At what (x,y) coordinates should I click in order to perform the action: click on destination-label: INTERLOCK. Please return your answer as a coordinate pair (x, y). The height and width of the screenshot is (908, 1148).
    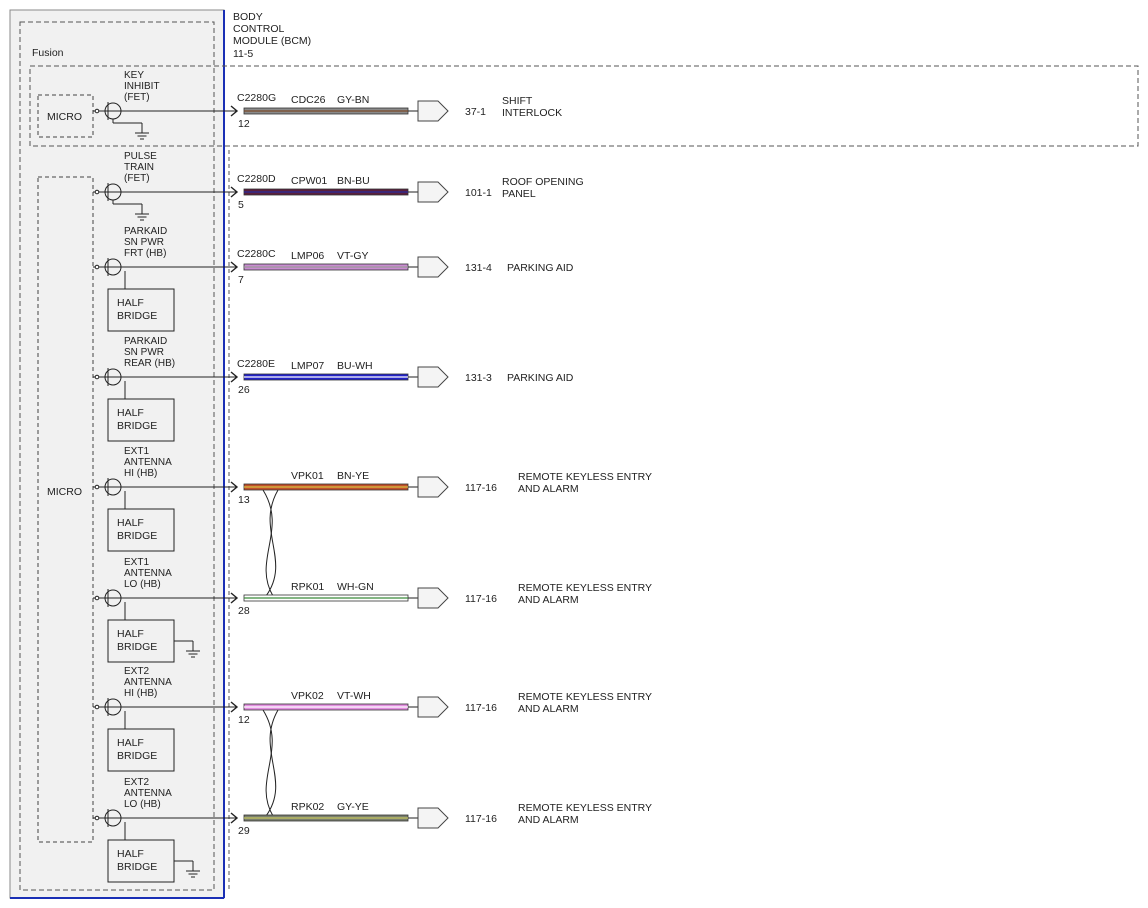
    Looking at the image, I should click on (532, 113).